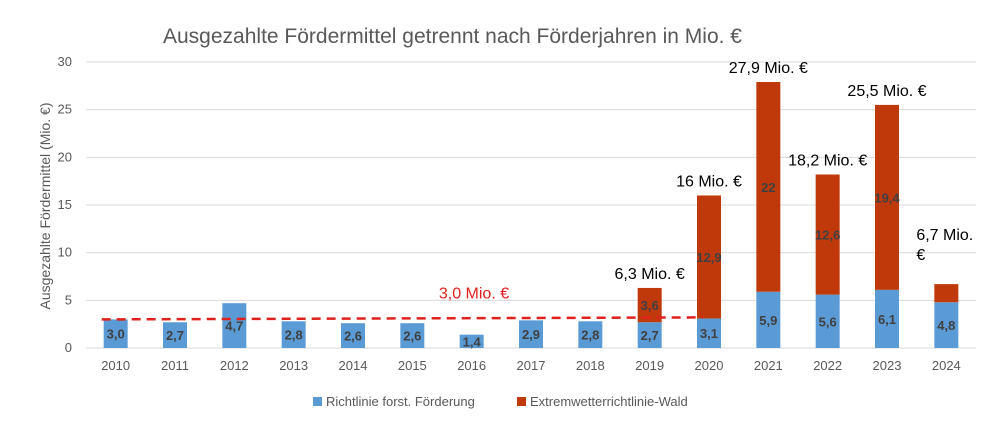 This screenshot has height=422, width=1000. What do you see at coordinates (402, 318) in the screenshot?
I see `reference-line` at bounding box center [402, 318].